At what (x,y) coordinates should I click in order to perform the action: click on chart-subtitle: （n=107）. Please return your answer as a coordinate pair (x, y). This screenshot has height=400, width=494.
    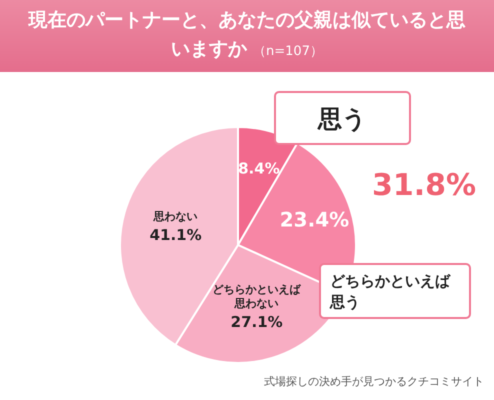
    Looking at the image, I should click on (288, 51).